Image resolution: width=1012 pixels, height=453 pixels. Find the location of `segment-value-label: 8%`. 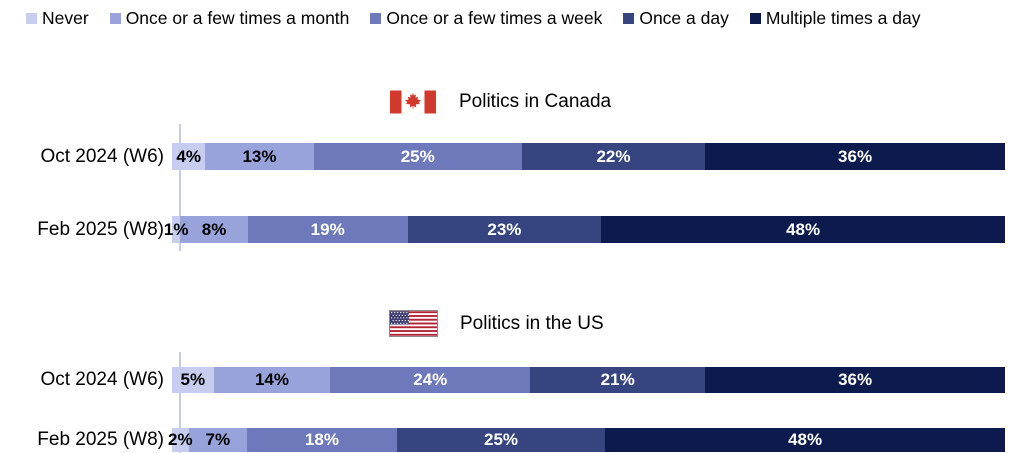

segment-value-label: 8% is located at coordinates (214, 229).